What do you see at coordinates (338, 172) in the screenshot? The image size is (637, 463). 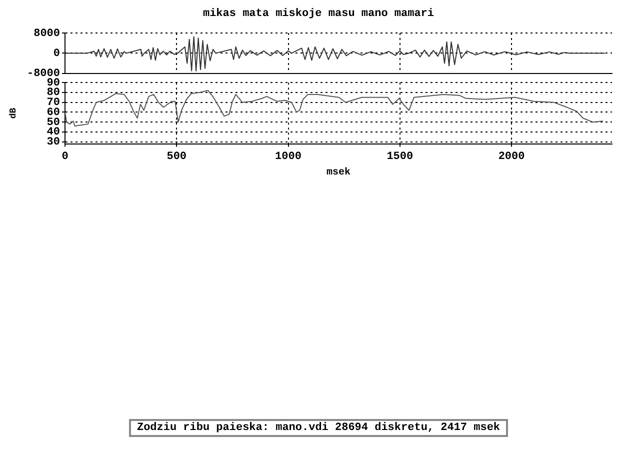 I see `x-axis-title: msek` at bounding box center [338, 172].